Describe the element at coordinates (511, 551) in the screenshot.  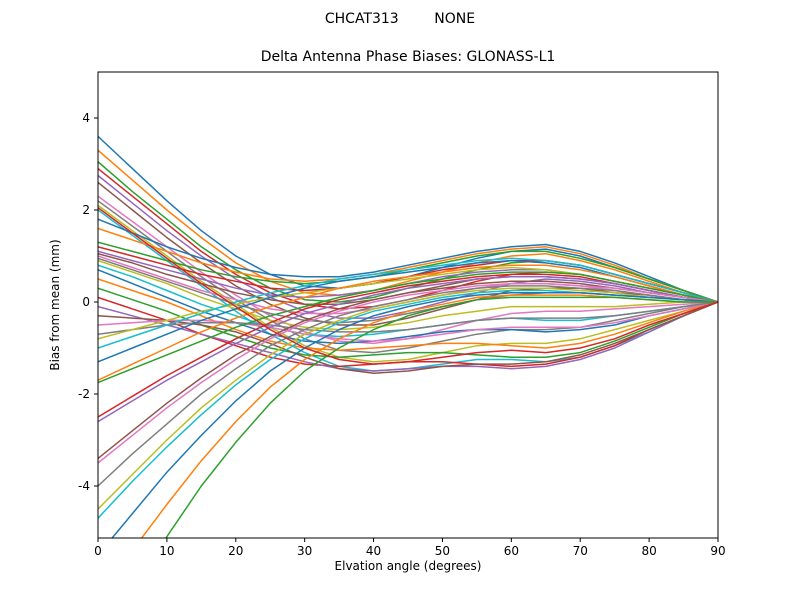
I see `x-tick-label: 60` at that location.